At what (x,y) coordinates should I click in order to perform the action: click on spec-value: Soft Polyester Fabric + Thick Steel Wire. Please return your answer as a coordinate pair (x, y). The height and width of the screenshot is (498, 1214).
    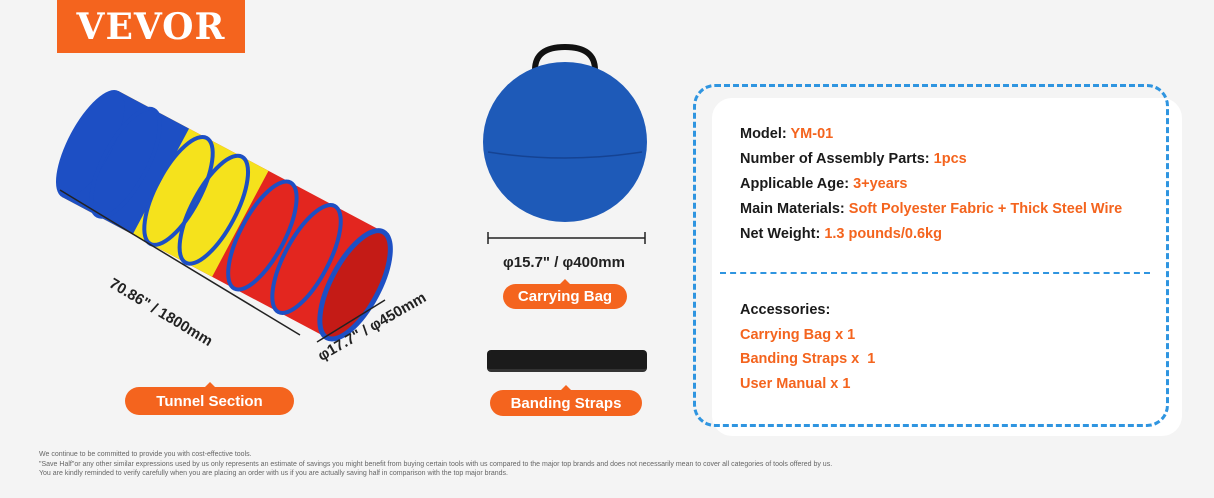
    Looking at the image, I should click on (985, 209).